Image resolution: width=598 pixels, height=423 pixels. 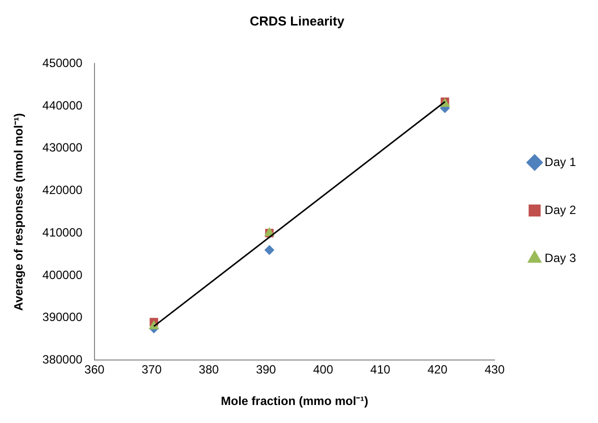 I want to click on y-tick-label: 420000, so click(x=62, y=190).